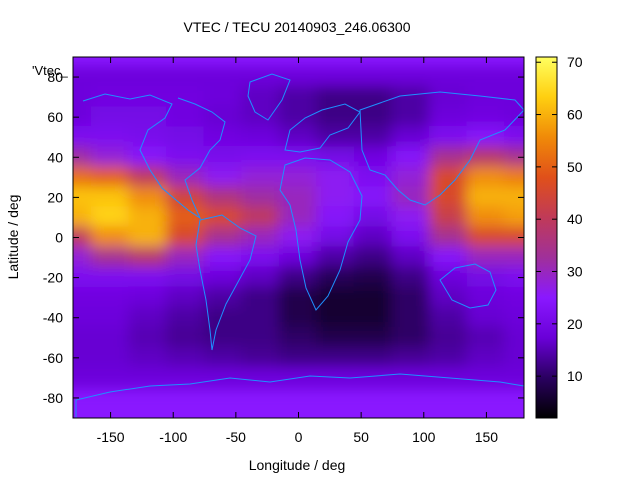  Describe the element at coordinates (575, 167) in the screenshot. I see `colorbar-tick-label: 50` at that location.